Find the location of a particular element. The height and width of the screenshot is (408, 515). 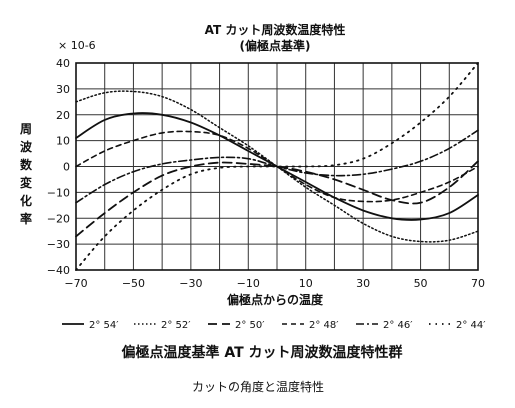

chart-subtitle: (偏極点基準) is located at coordinates (275, 45).